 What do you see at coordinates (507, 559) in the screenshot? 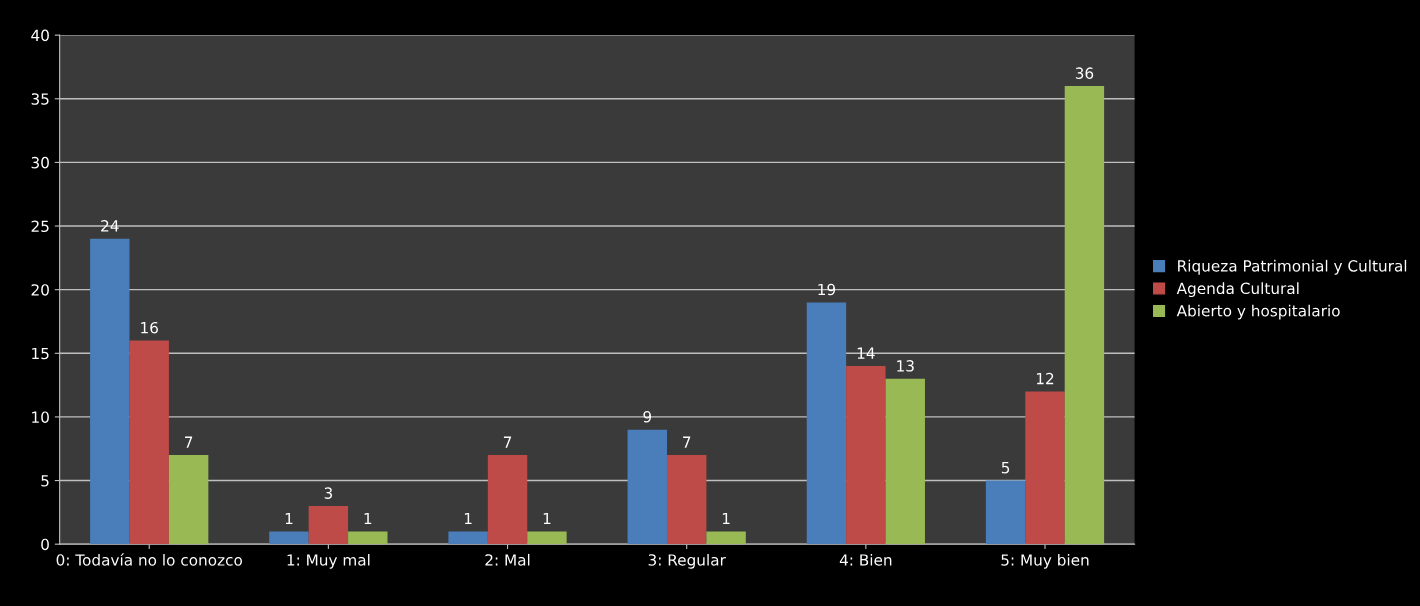
I see `x-tick-label: 2: Mal` at bounding box center [507, 559].